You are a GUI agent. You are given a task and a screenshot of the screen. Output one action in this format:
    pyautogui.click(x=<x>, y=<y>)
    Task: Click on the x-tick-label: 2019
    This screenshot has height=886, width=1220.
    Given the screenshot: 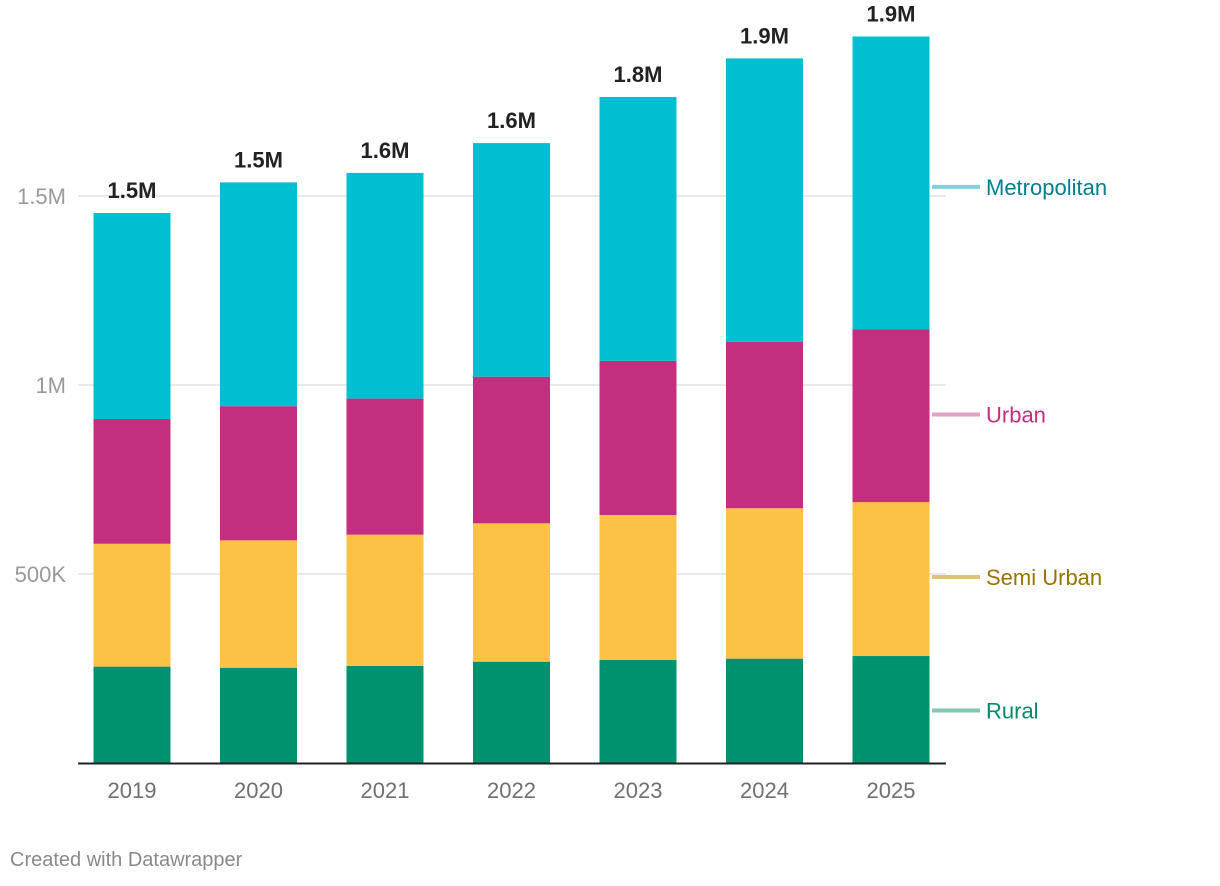 What is the action you would take?
    pyautogui.click(x=132, y=790)
    